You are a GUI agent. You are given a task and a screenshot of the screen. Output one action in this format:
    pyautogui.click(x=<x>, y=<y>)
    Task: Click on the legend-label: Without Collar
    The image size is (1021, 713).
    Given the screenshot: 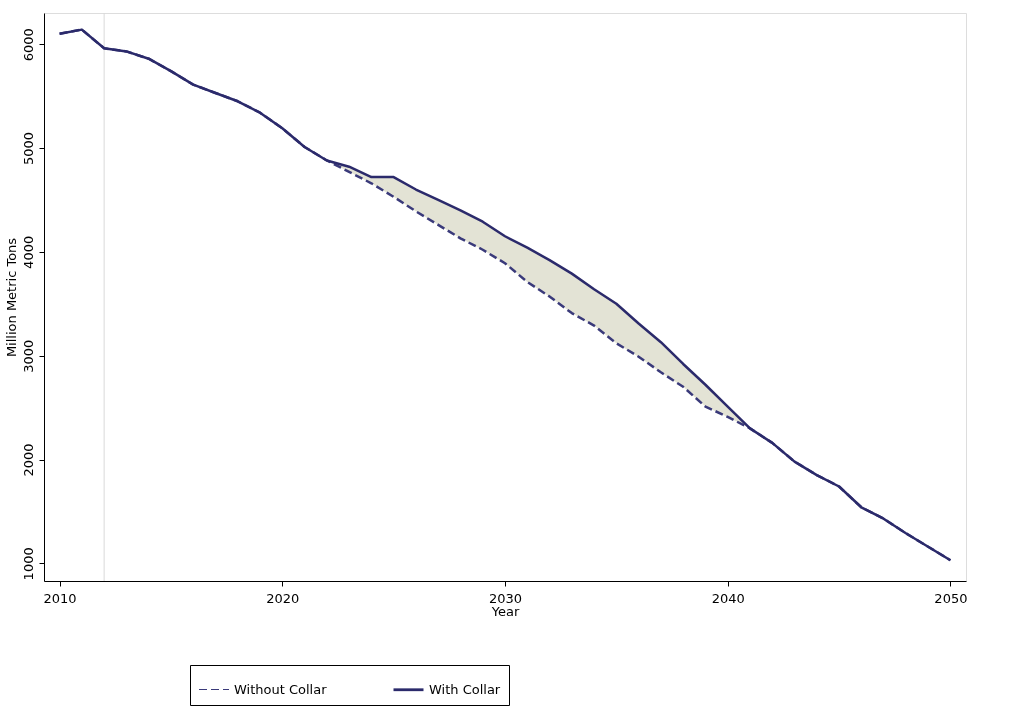 What is the action you would take?
    pyautogui.click(x=281, y=689)
    